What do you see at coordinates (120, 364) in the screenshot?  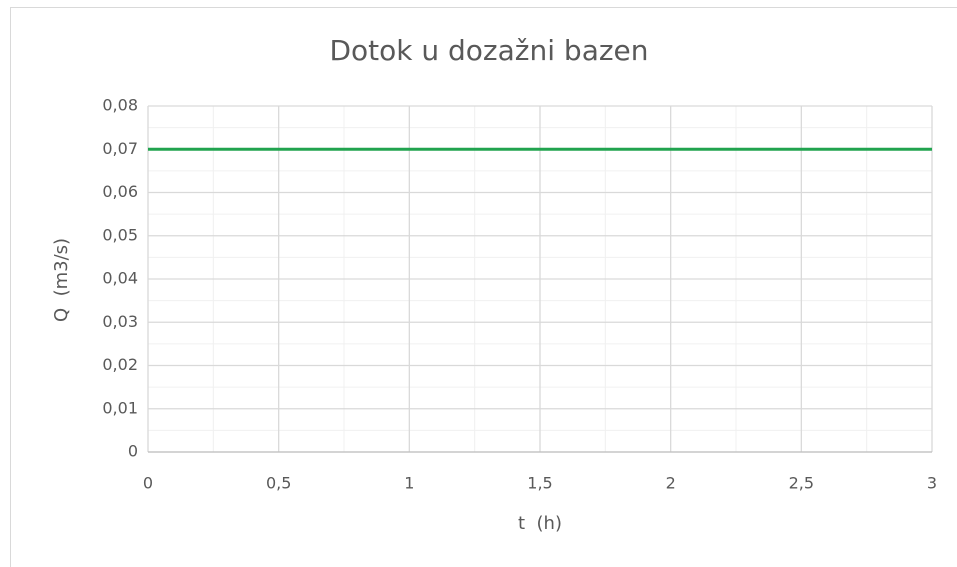 I see `y-tick-label: 0,02` at bounding box center [120, 364].